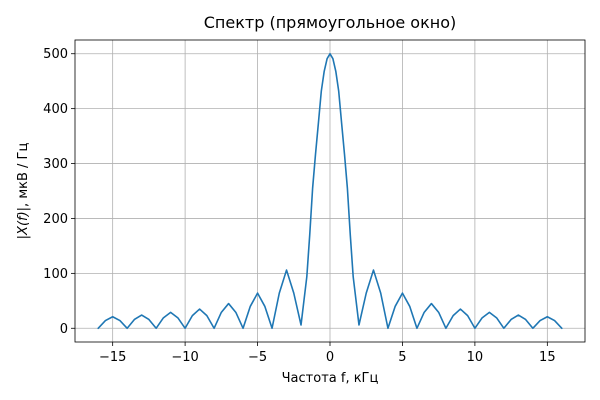  Describe the element at coordinates (257, 357) in the screenshot. I see `x-tick-label: −5` at that location.